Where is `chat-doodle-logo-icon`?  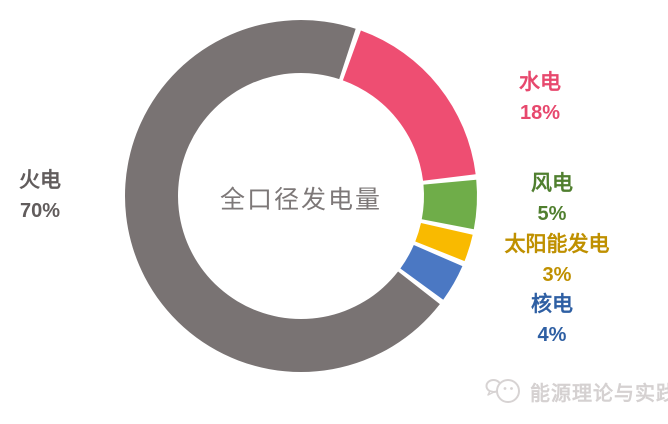
chat-doodle-logo-icon is located at coordinates (504, 391).